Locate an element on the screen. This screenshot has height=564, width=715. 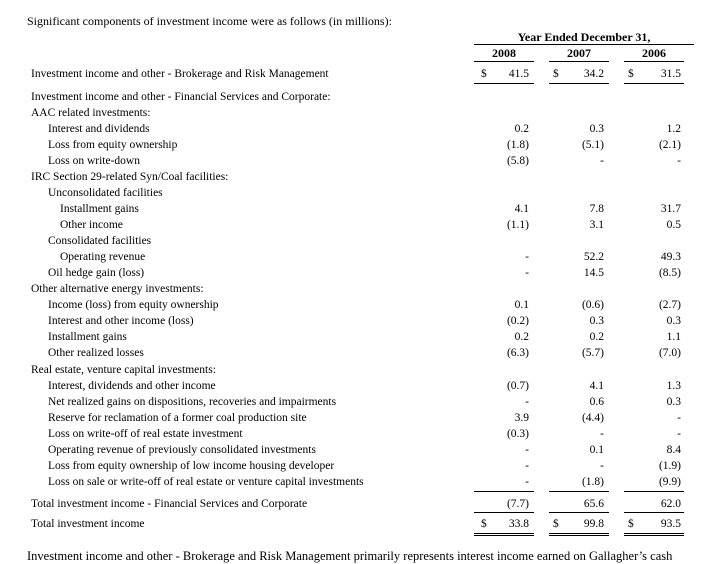
double-rule-total-2006 is located at coordinates (654, 535).